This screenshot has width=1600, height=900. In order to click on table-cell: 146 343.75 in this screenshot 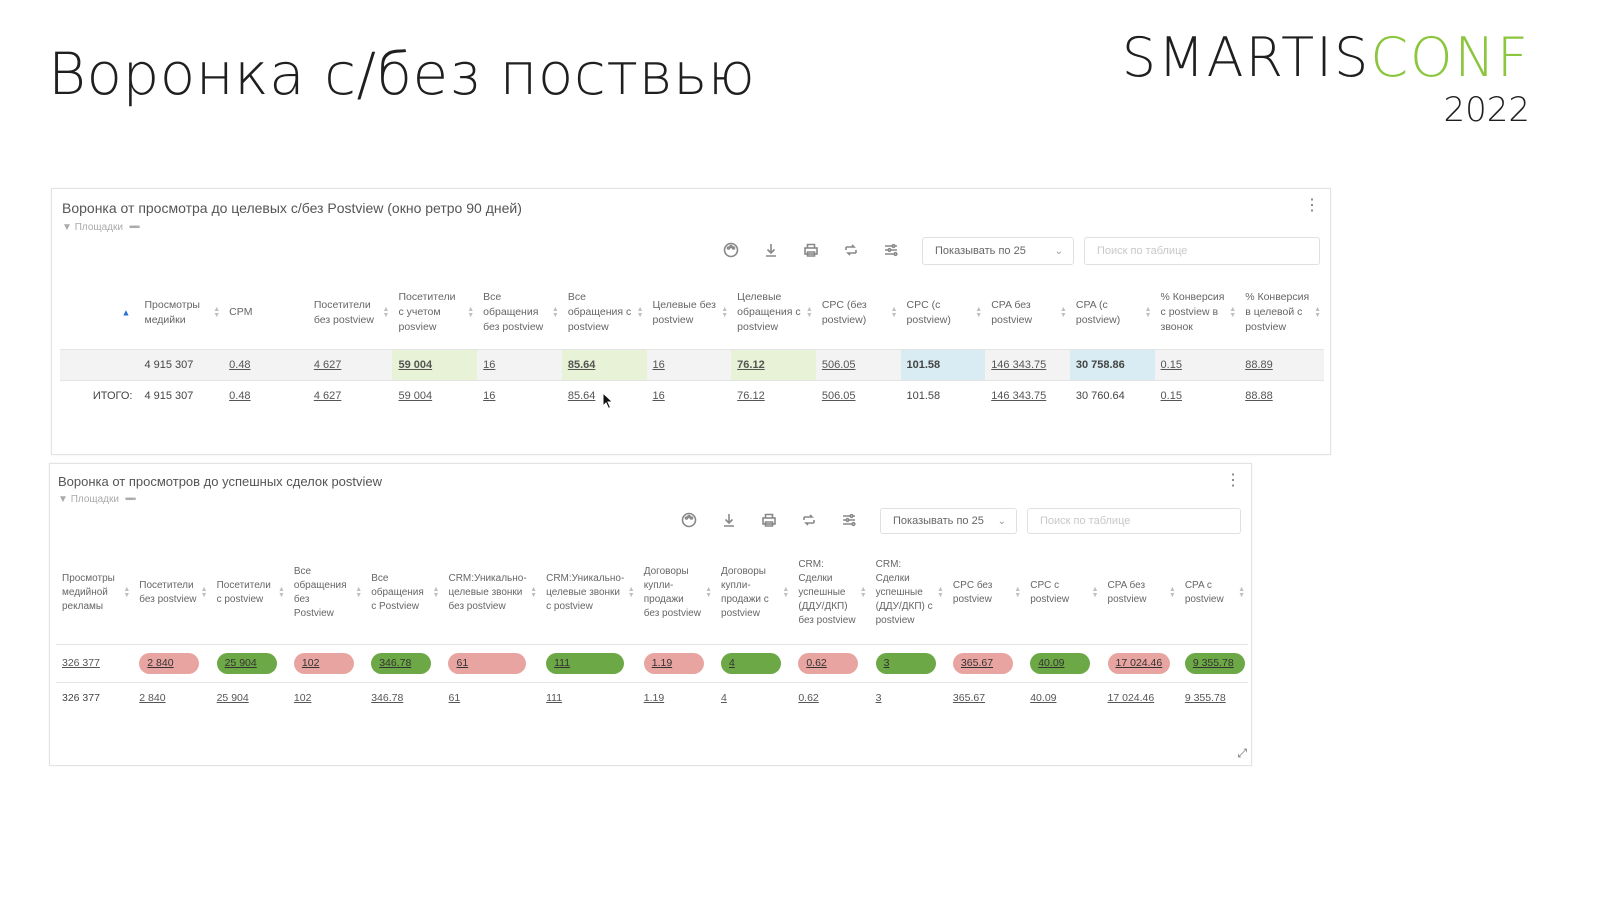, I will do `click(1019, 395)`.